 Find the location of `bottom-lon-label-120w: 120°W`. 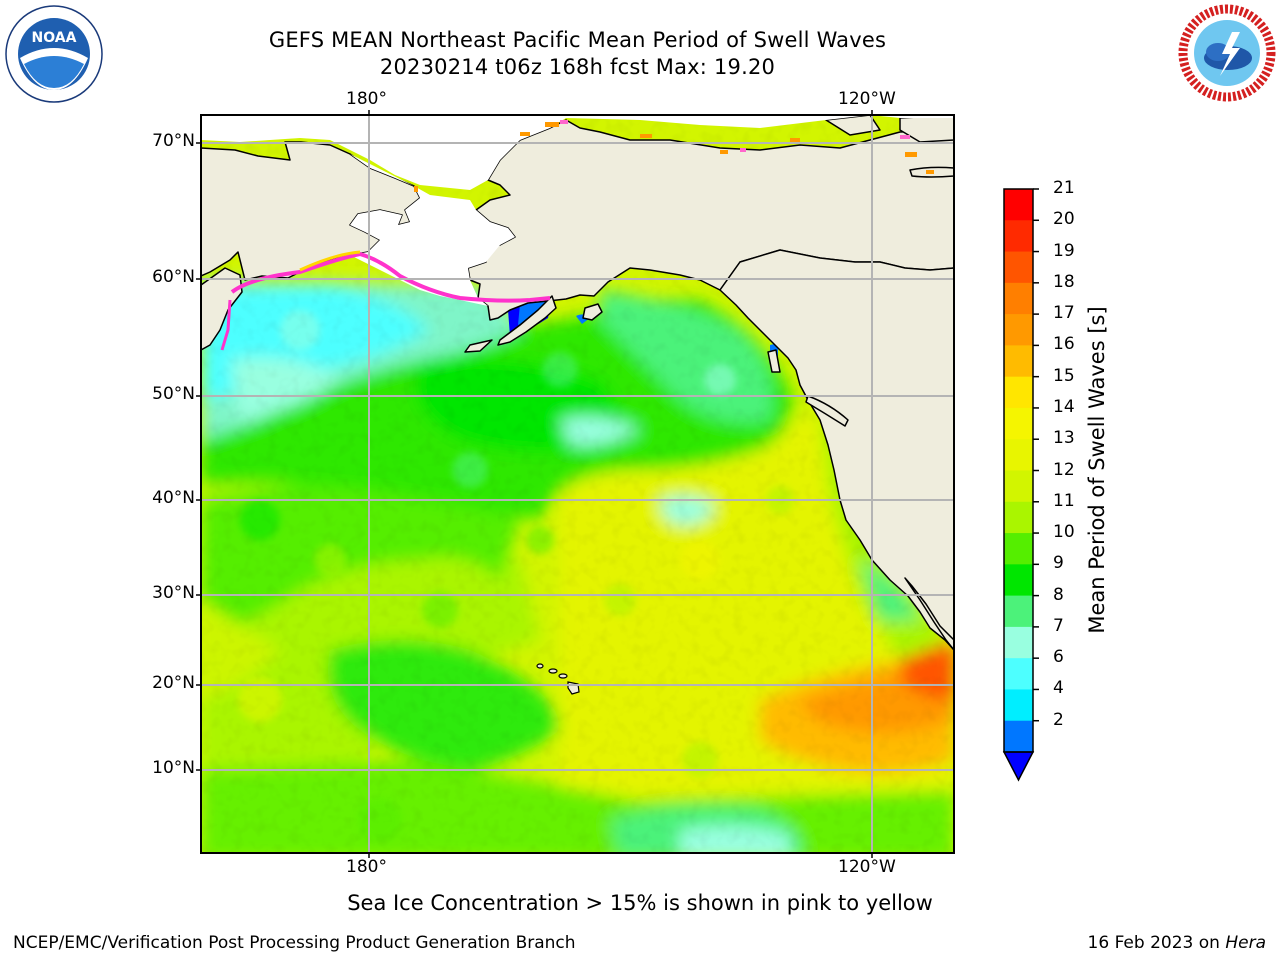

bottom-lon-label-120w: 120°W is located at coordinates (867, 867).